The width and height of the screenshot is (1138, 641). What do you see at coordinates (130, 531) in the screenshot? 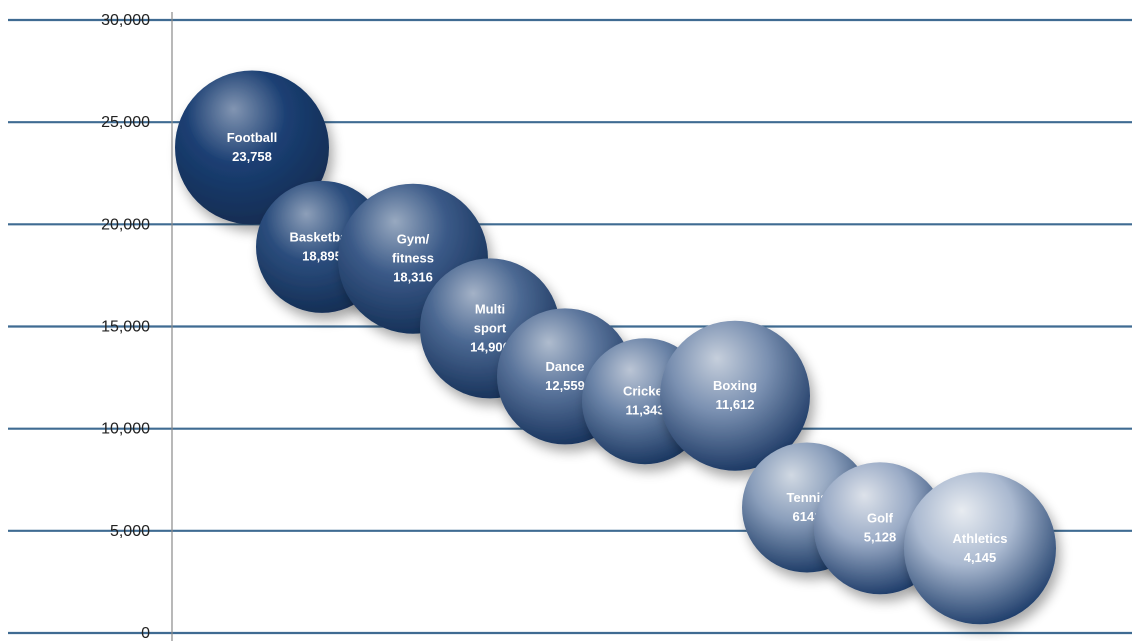
I see `y-tick-label: 5,000` at bounding box center [130, 531].